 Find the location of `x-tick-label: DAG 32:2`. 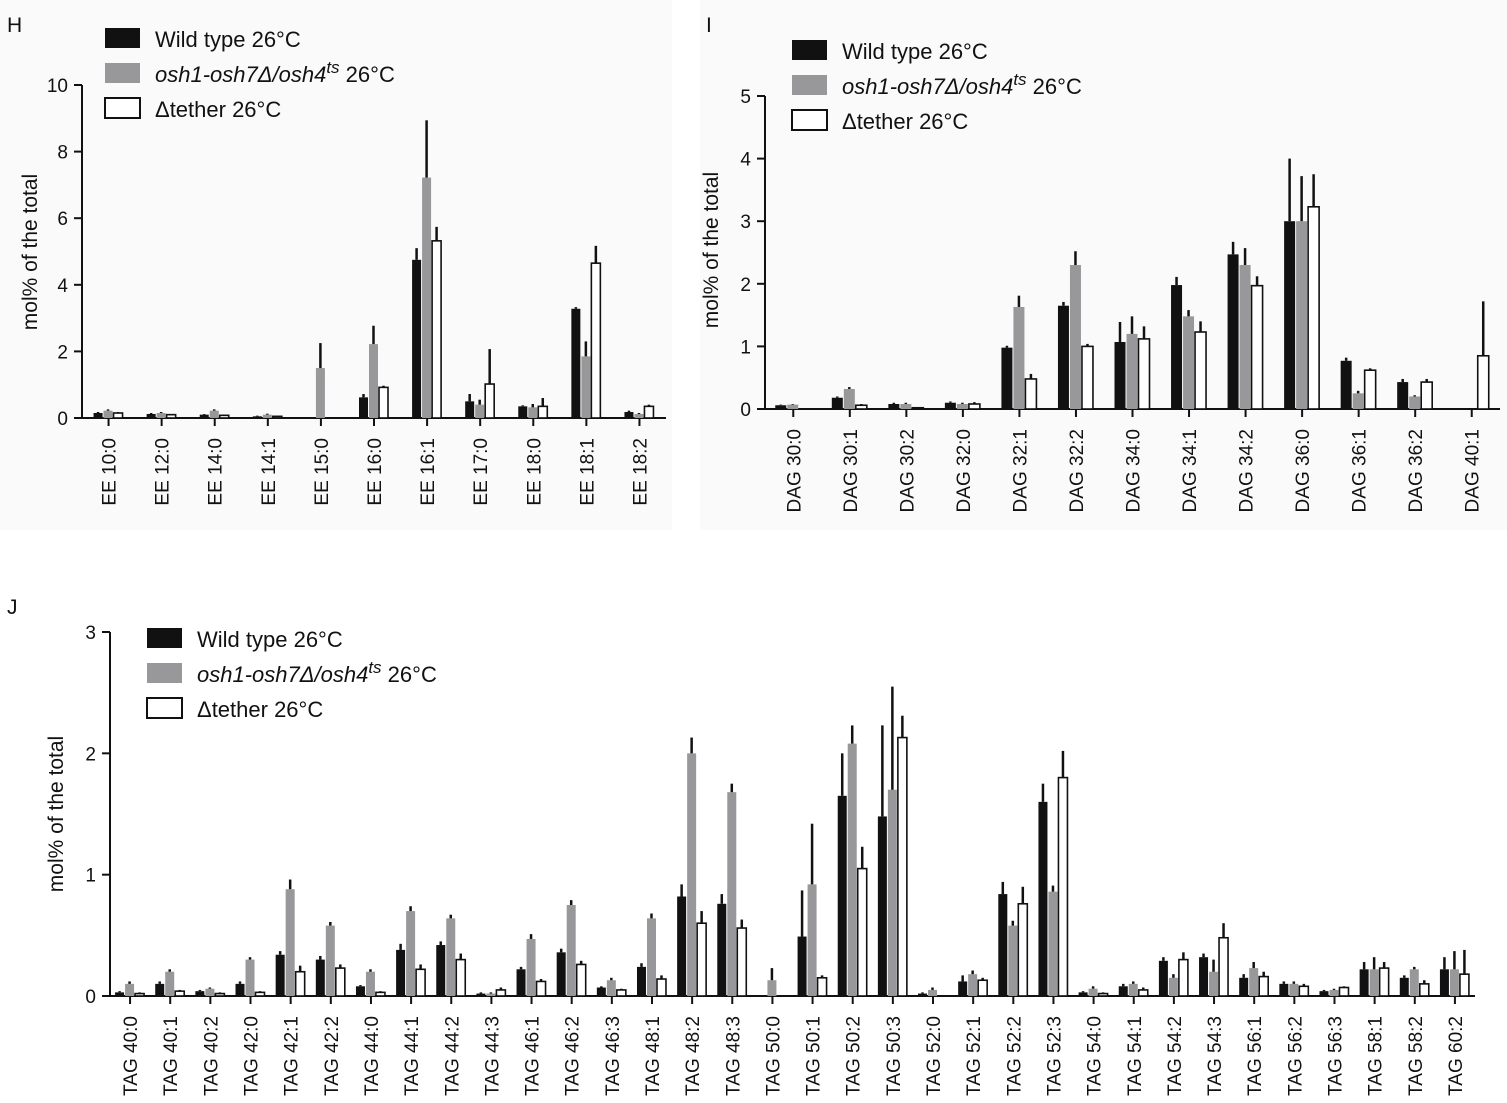

x-tick-label: DAG 32:2 is located at coordinates (1077, 470).